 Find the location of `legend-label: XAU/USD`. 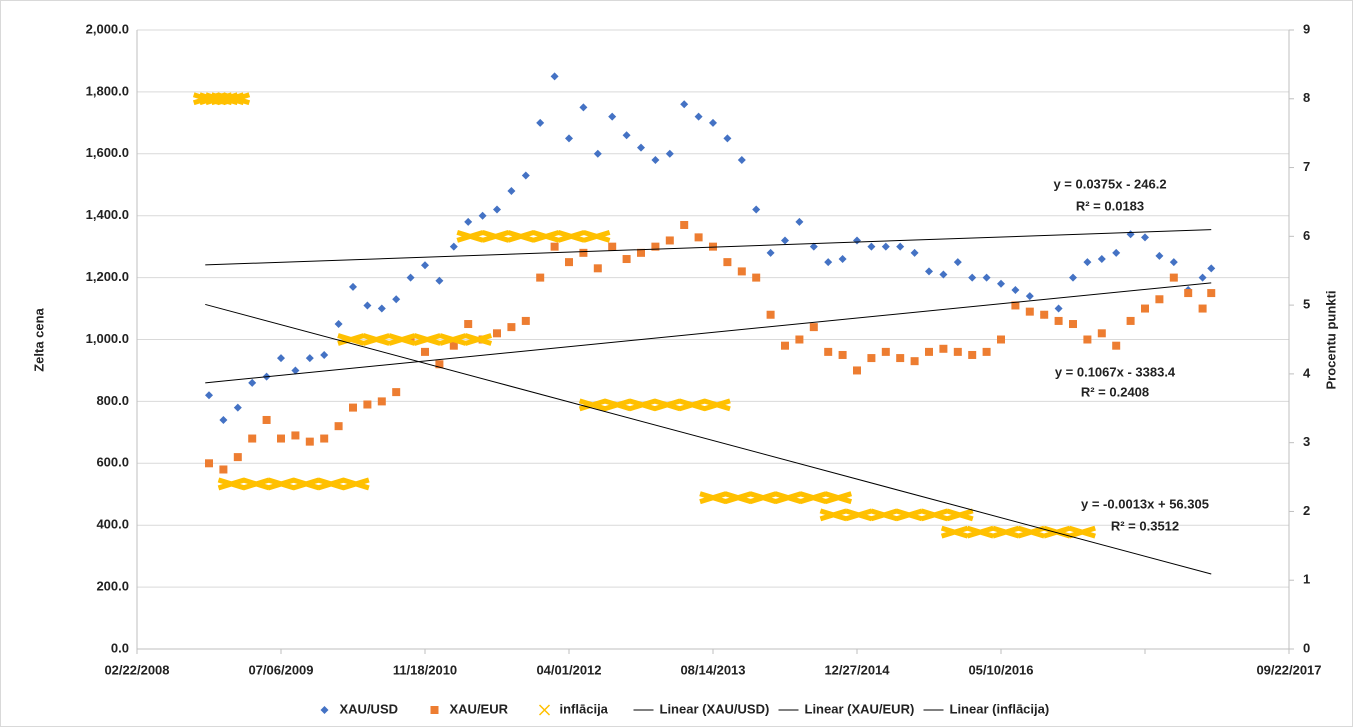

legend-label: XAU/USD is located at coordinates (369, 708).